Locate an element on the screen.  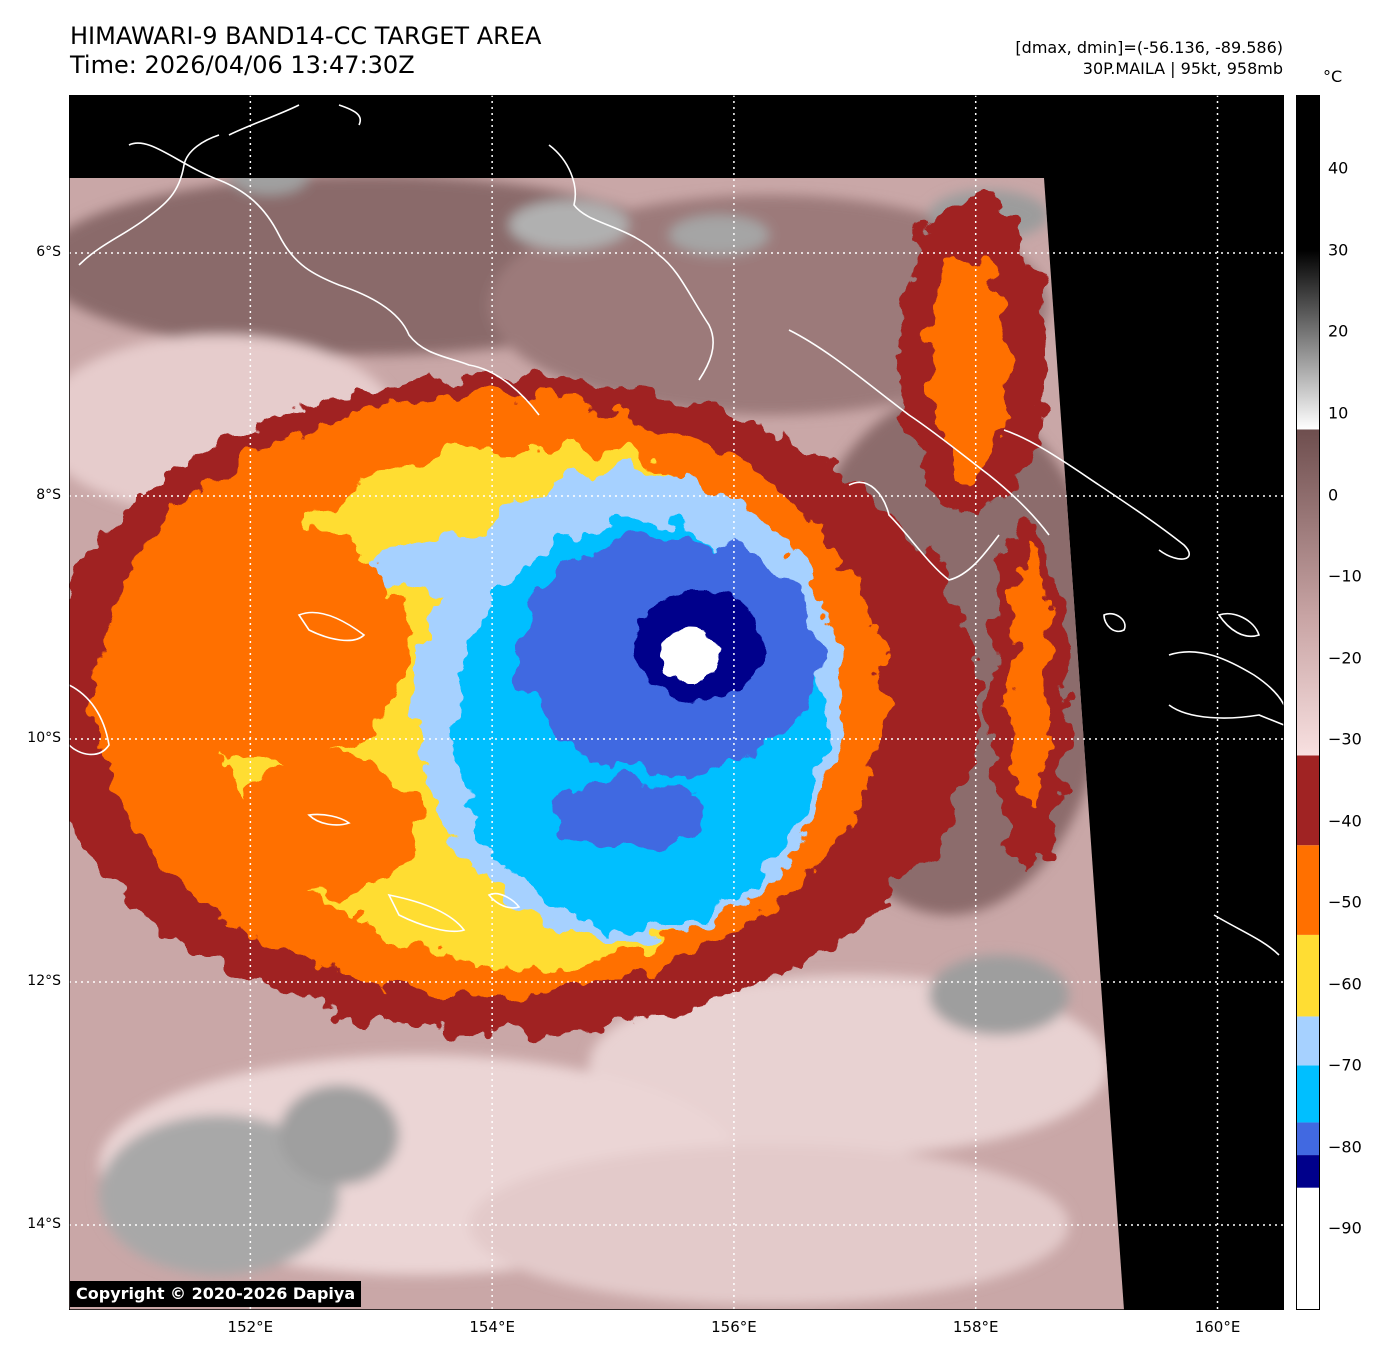
colorbar-frame is located at coordinates (1308, 702).